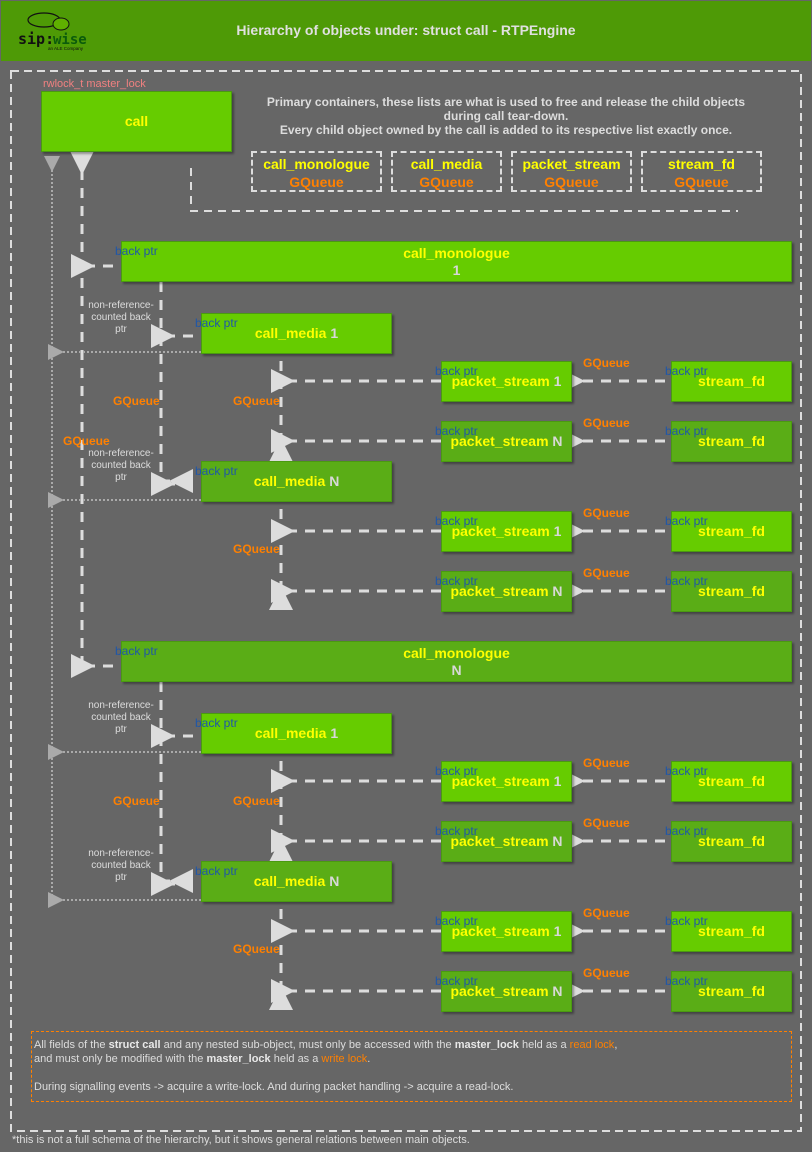  What do you see at coordinates (316, 164) in the screenshot?
I see `container-name: call_monologue` at bounding box center [316, 164].